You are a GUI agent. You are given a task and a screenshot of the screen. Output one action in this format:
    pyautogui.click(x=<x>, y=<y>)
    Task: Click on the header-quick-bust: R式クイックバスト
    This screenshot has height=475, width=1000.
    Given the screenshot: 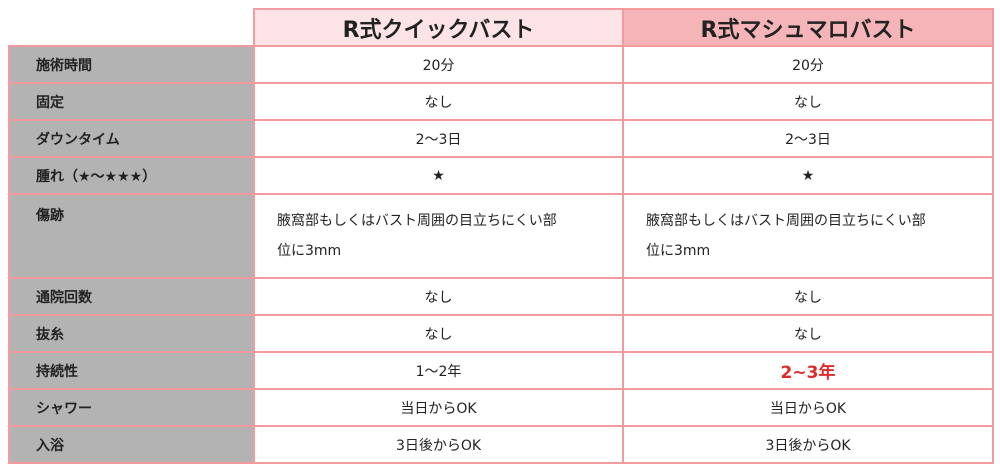 What is the action you would take?
    pyautogui.click(x=438, y=27)
    